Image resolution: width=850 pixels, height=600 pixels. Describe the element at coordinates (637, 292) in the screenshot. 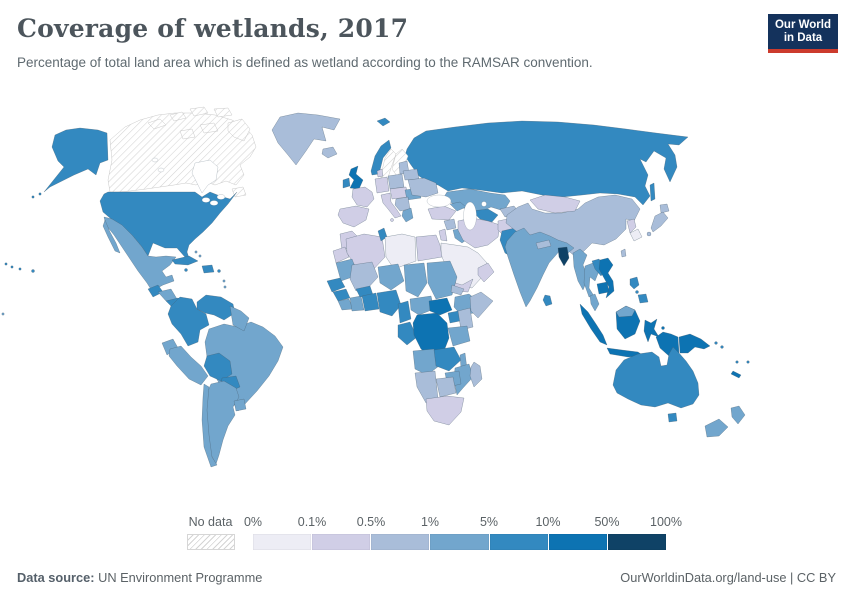

I see `country-philippines-visayas` at that location.